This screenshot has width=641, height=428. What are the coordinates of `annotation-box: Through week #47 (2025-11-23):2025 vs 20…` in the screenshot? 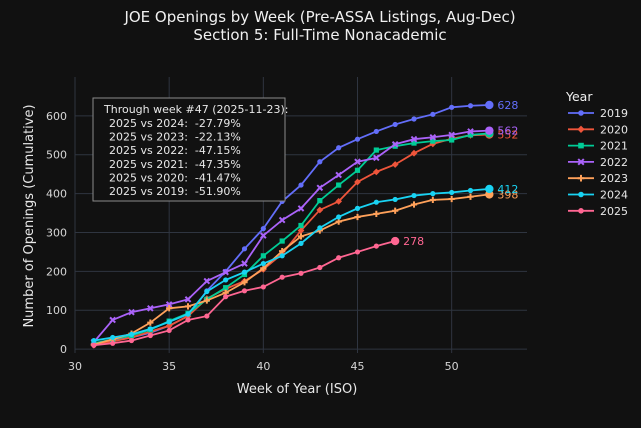 It's located at (190, 149).